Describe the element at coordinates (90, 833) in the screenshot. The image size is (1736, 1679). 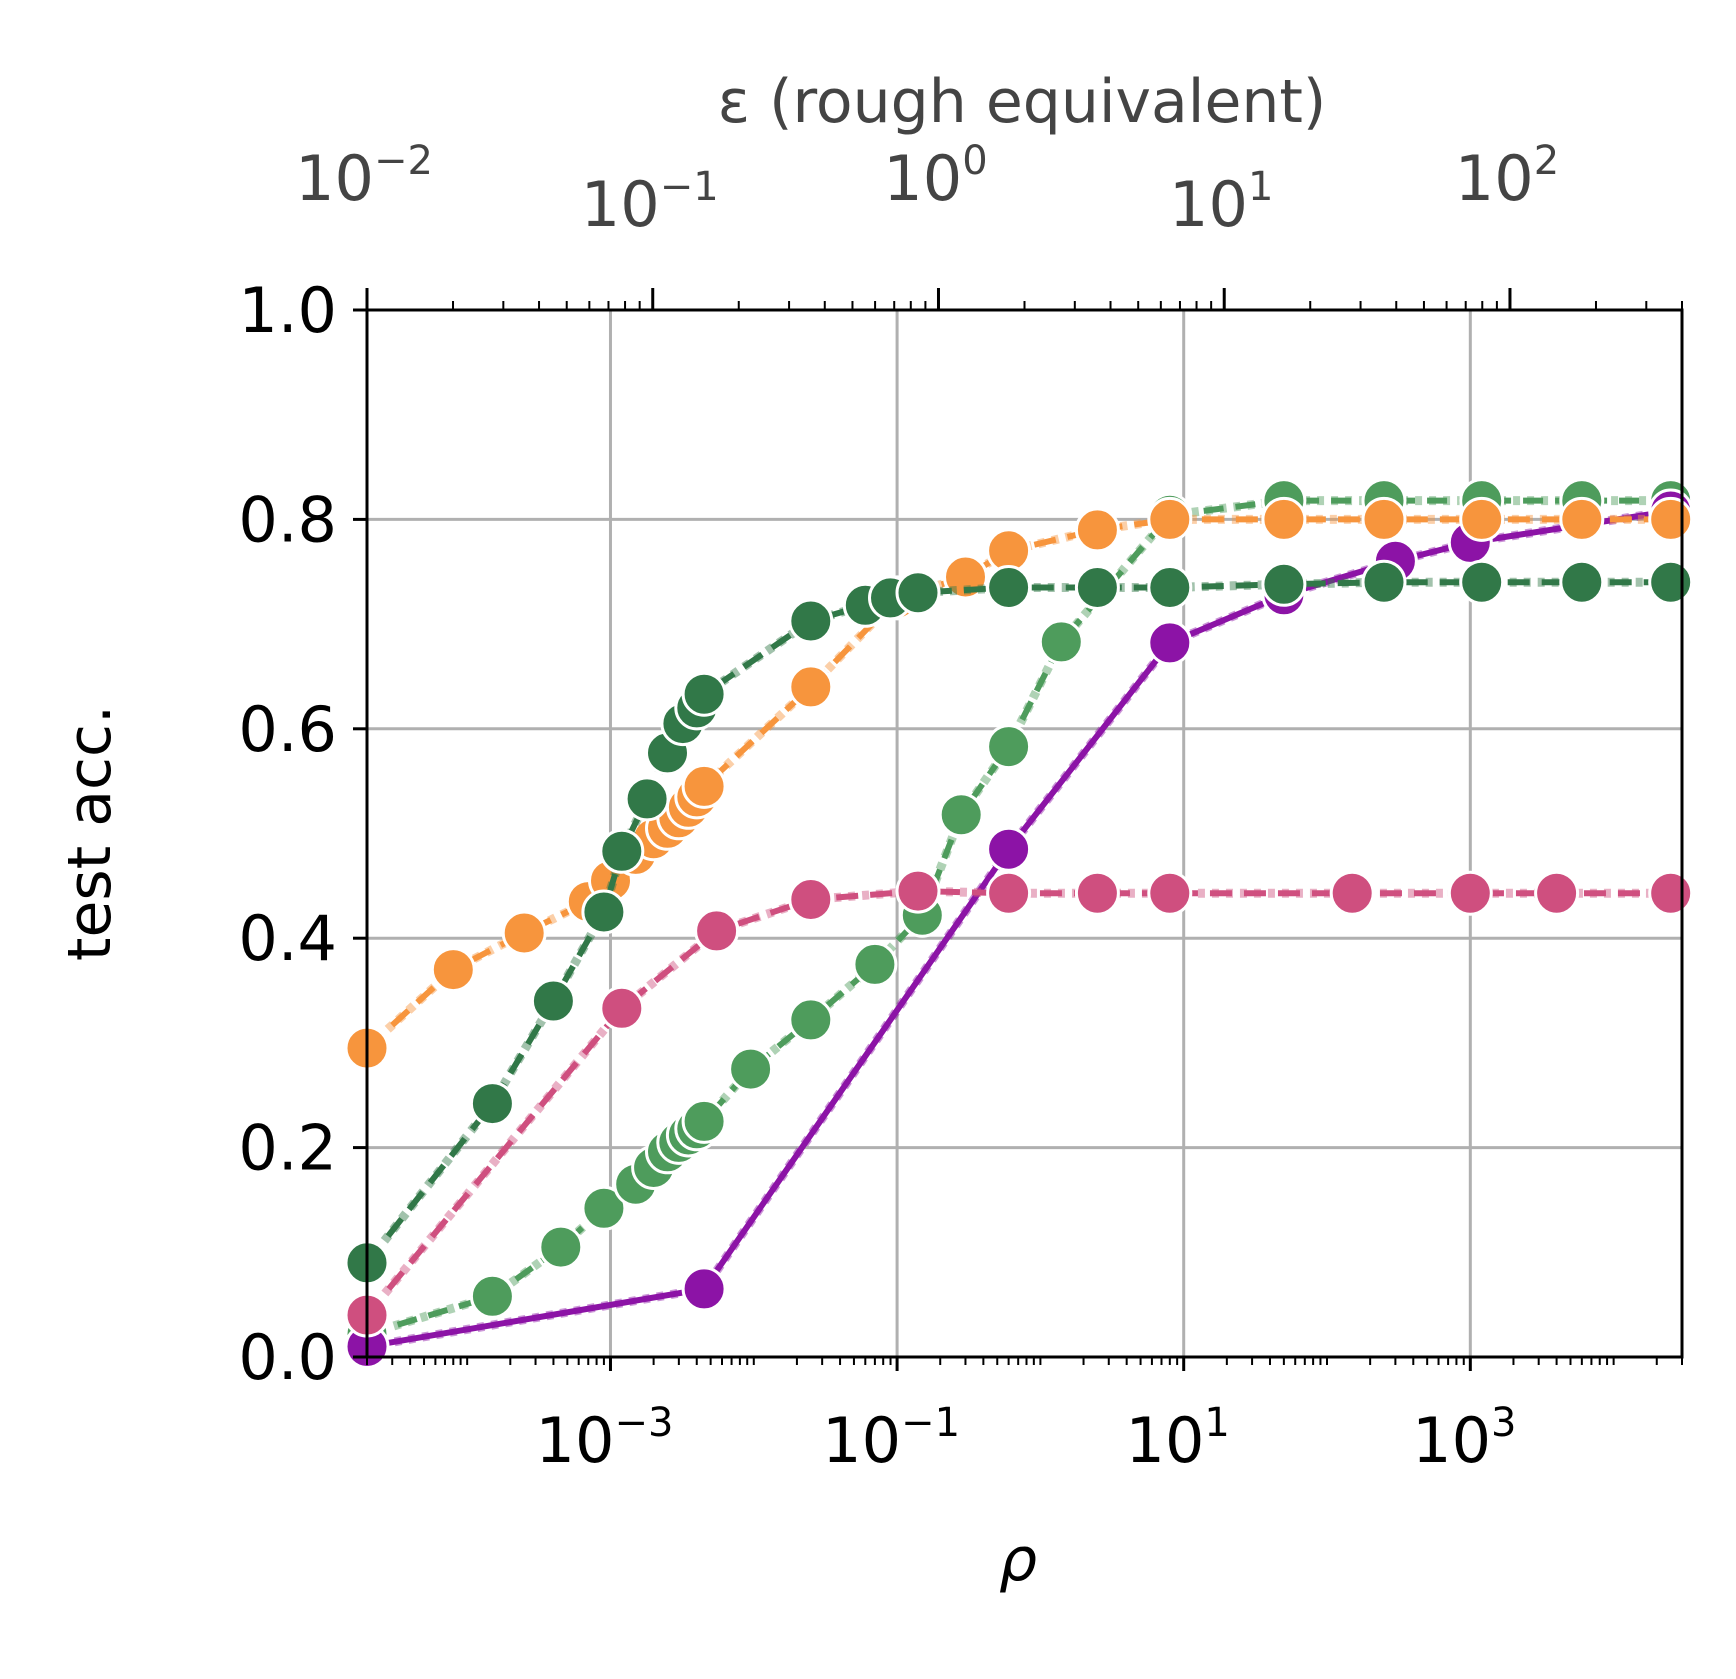
I see `y-axis-title: test acc.` at that location.